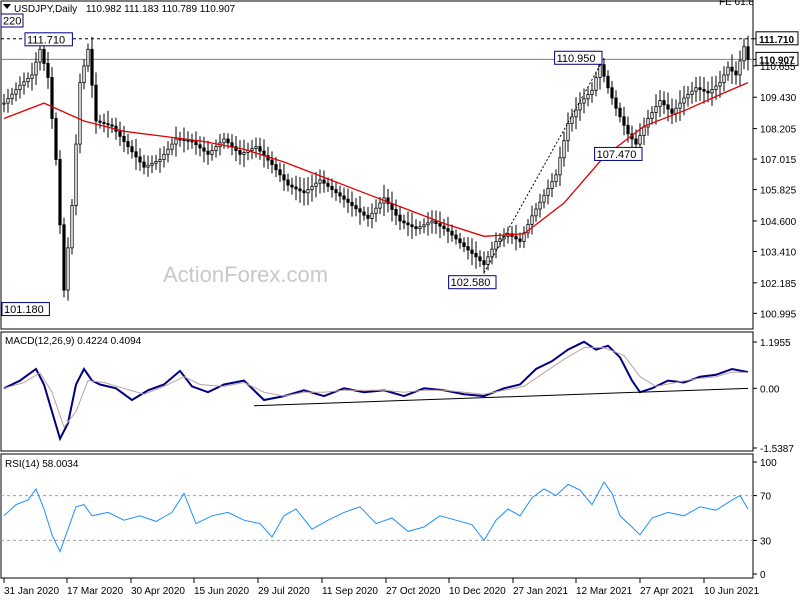 The height and width of the screenshot is (600, 800). I want to click on y-tick-box, so click(777, 58).